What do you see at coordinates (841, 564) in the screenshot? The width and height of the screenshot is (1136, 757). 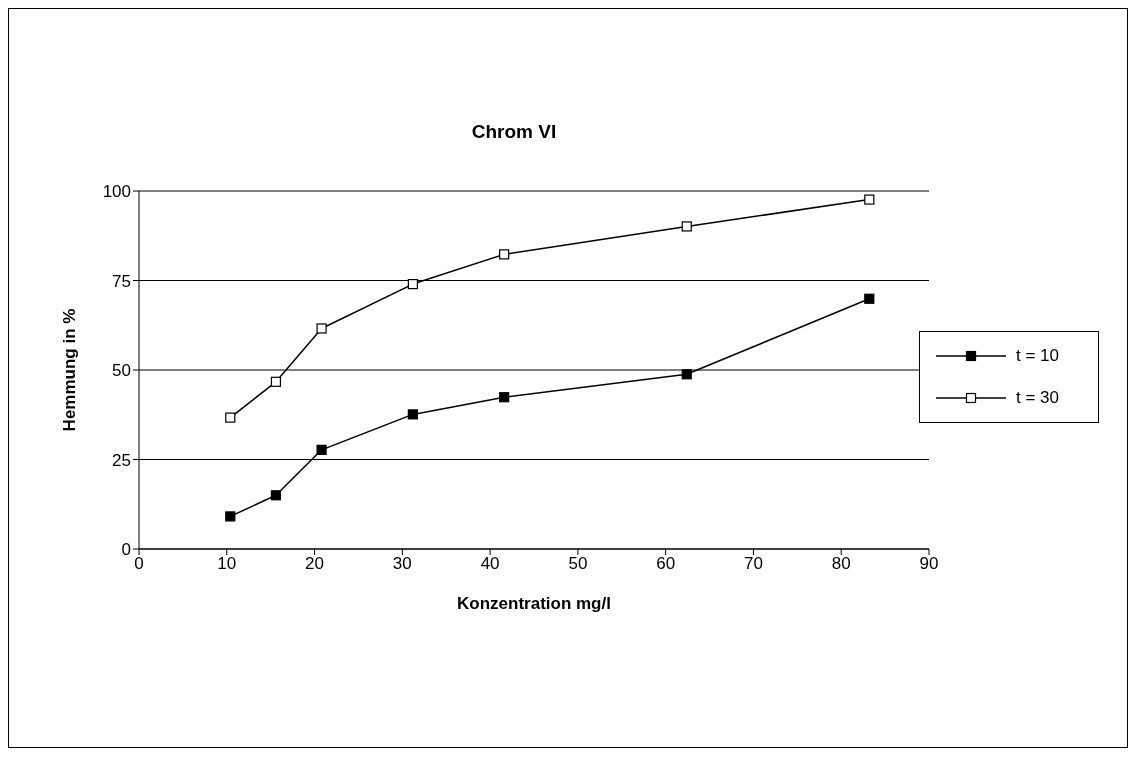 I see `x-tick-label: 80` at bounding box center [841, 564].